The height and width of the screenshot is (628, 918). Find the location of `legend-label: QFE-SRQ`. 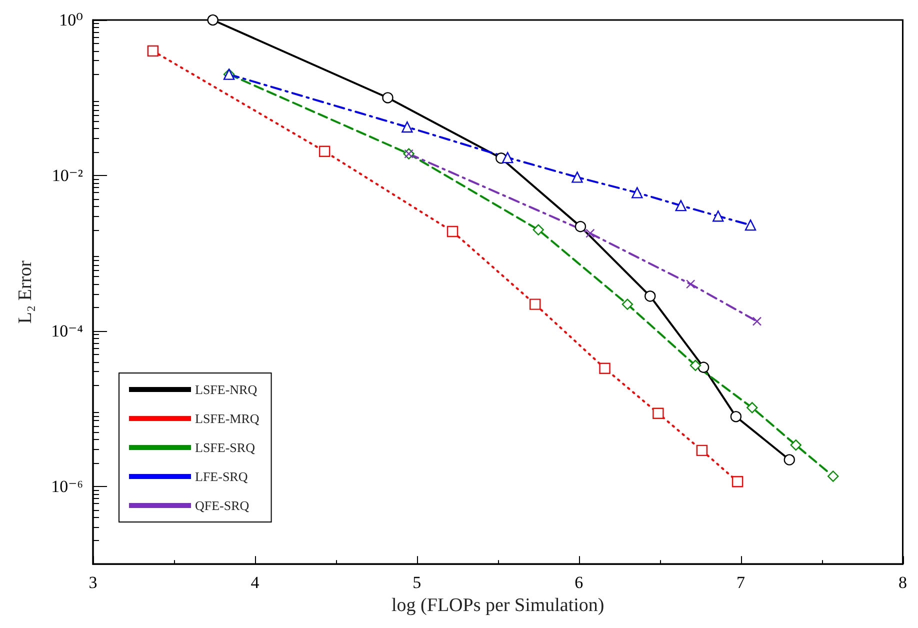

legend-label: QFE-SRQ is located at coordinates (222, 505).